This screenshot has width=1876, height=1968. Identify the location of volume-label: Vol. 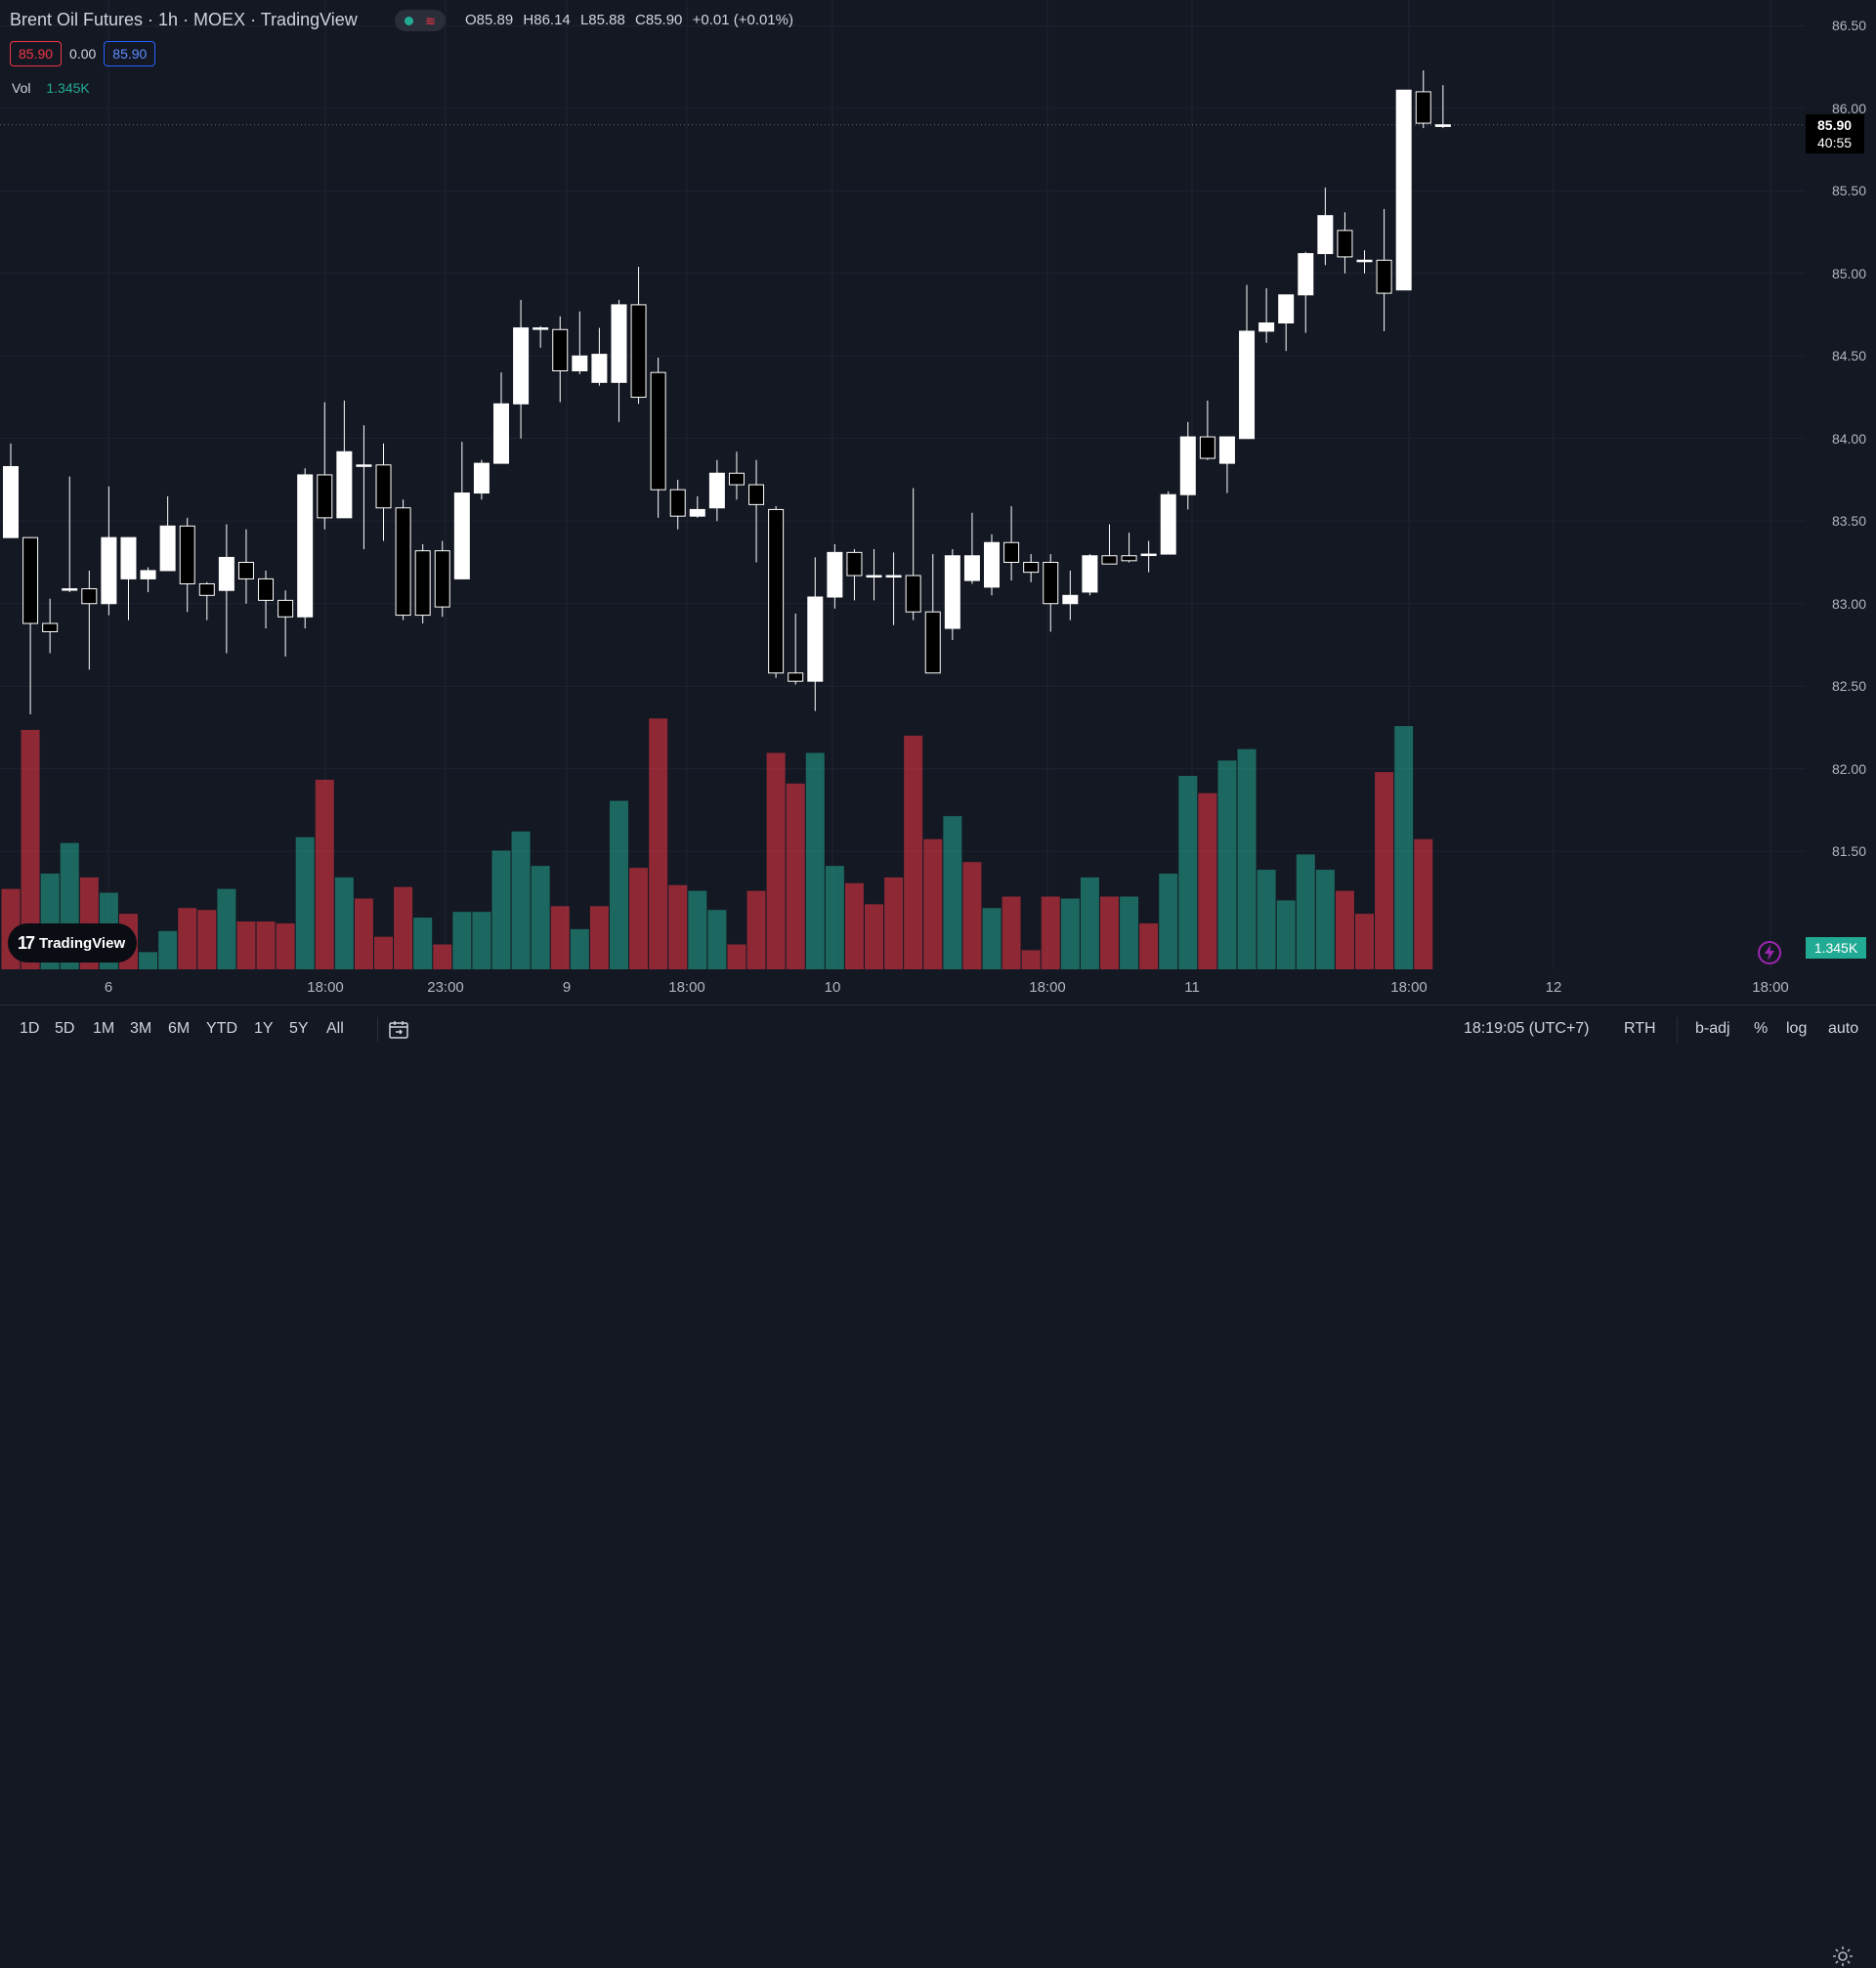
(21, 88).